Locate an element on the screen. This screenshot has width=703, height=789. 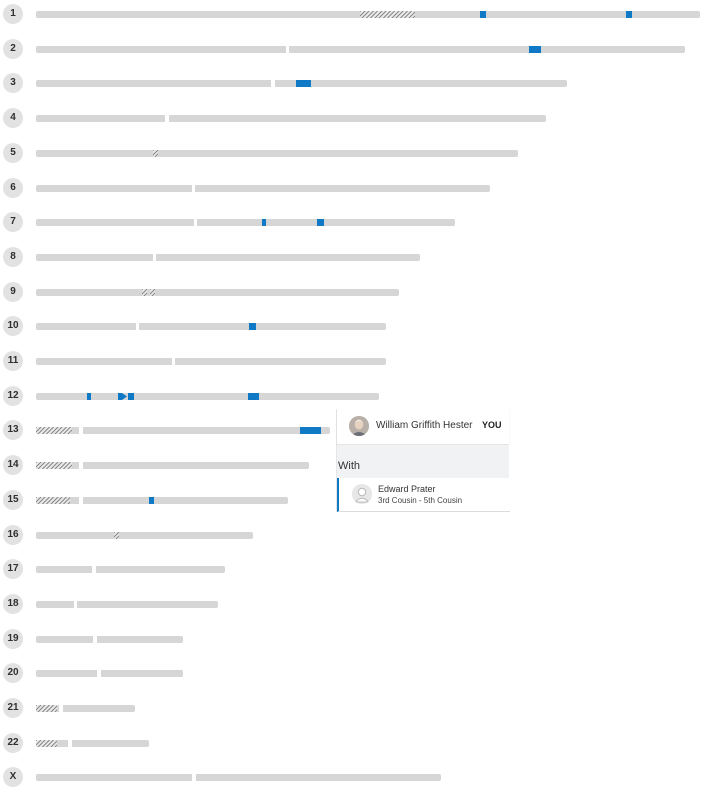
chromosome-label: 19 is located at coordinates (13, 639).